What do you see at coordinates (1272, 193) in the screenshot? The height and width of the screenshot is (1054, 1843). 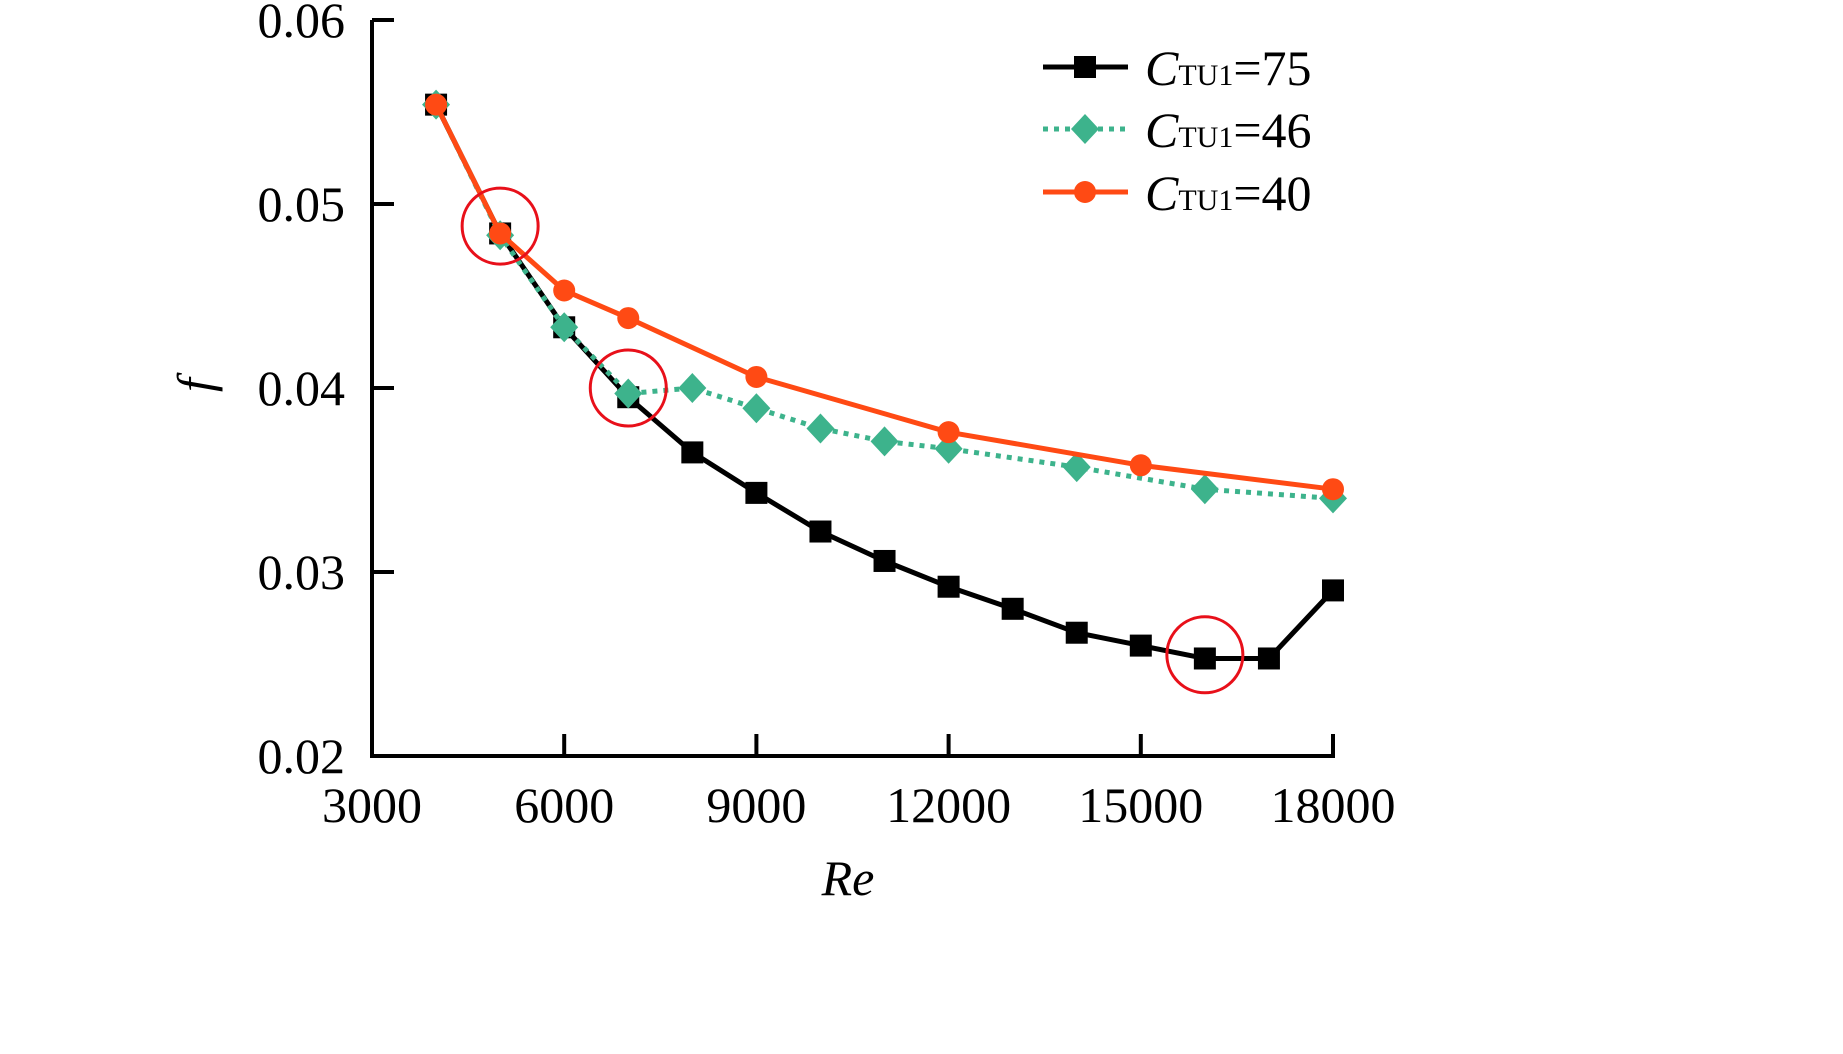 I see `legend-label-value: =40` at bounding box center [1272, 193].